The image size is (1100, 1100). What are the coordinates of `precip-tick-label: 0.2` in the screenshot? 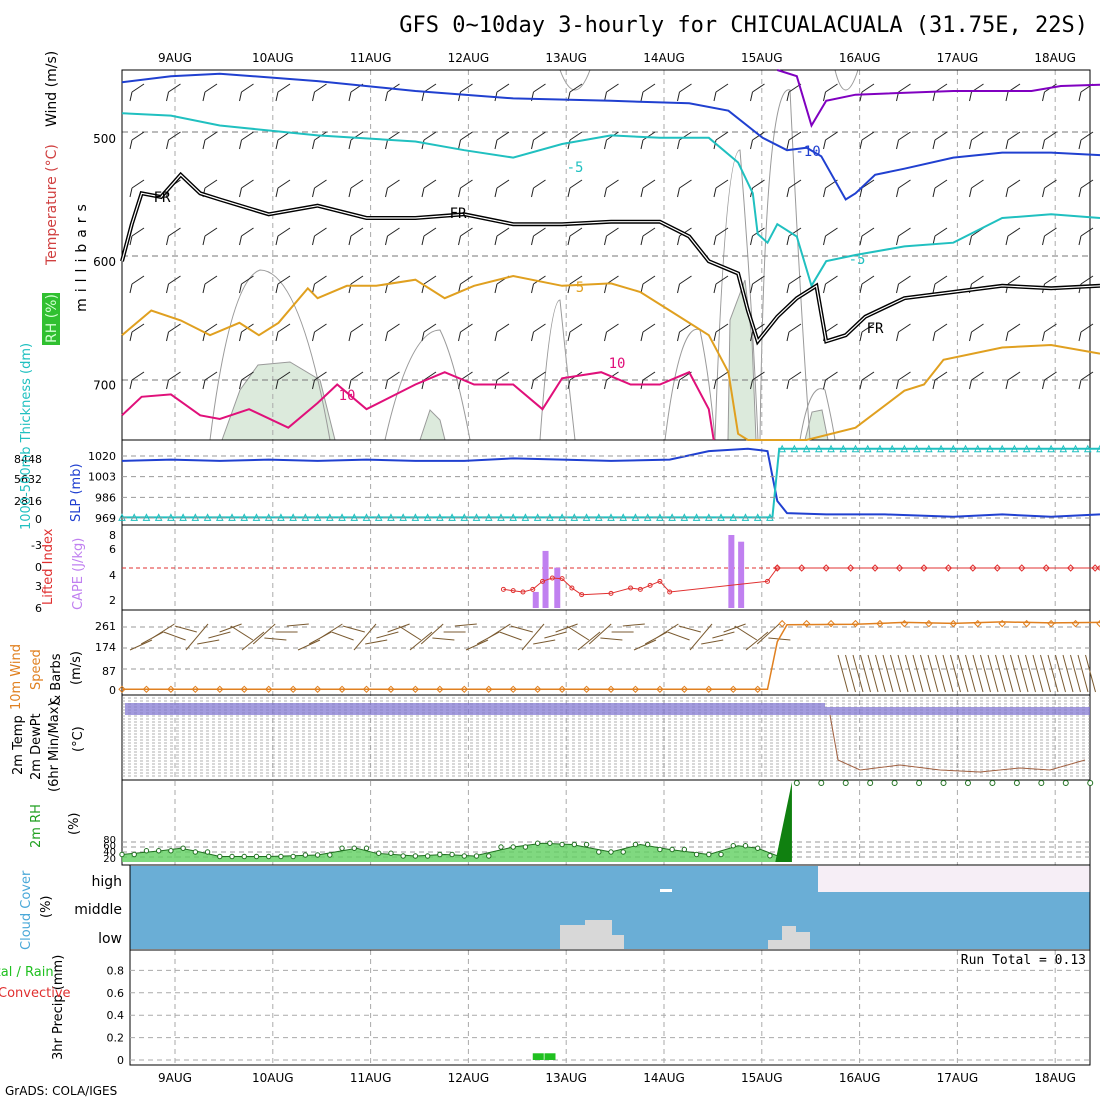 It's located at (116, 1038).